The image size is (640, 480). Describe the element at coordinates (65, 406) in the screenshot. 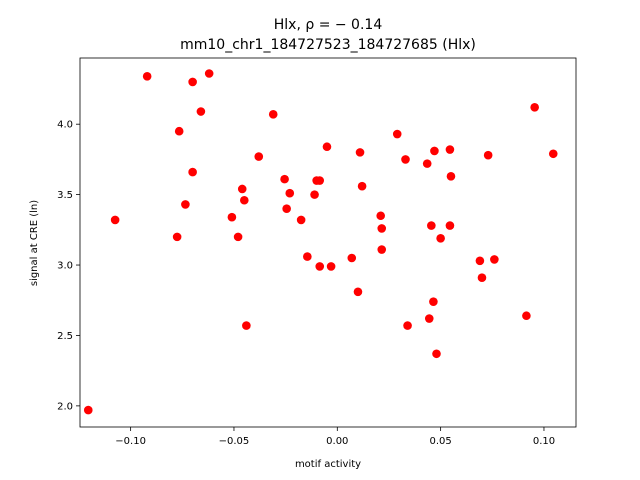

I see `y-tick-label: 2.0` at that location.